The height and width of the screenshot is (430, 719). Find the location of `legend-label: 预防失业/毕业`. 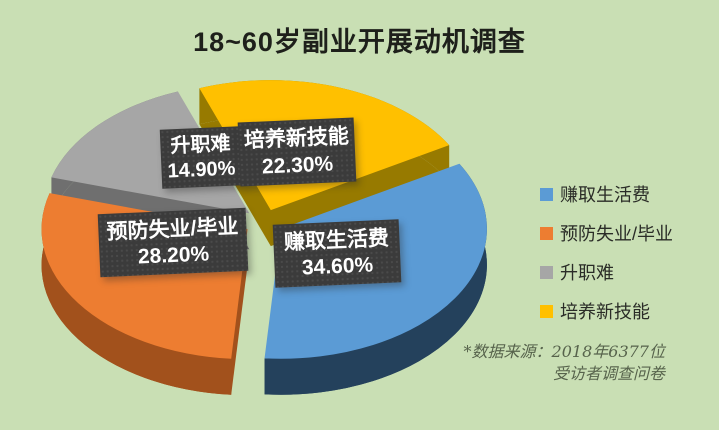

legend-label: 预防失业/毕业 is located at coordinates (617, 234).